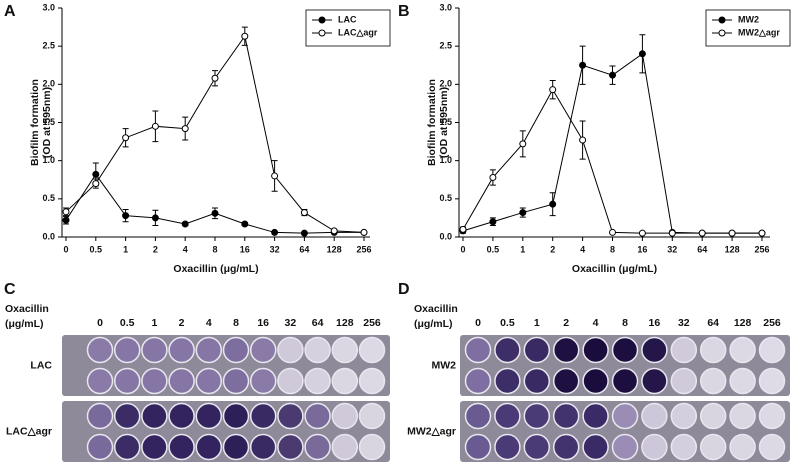 The height and width of the screenshot is (474, 791). I want to click on x-tick-label: 256, so click(761, 249).